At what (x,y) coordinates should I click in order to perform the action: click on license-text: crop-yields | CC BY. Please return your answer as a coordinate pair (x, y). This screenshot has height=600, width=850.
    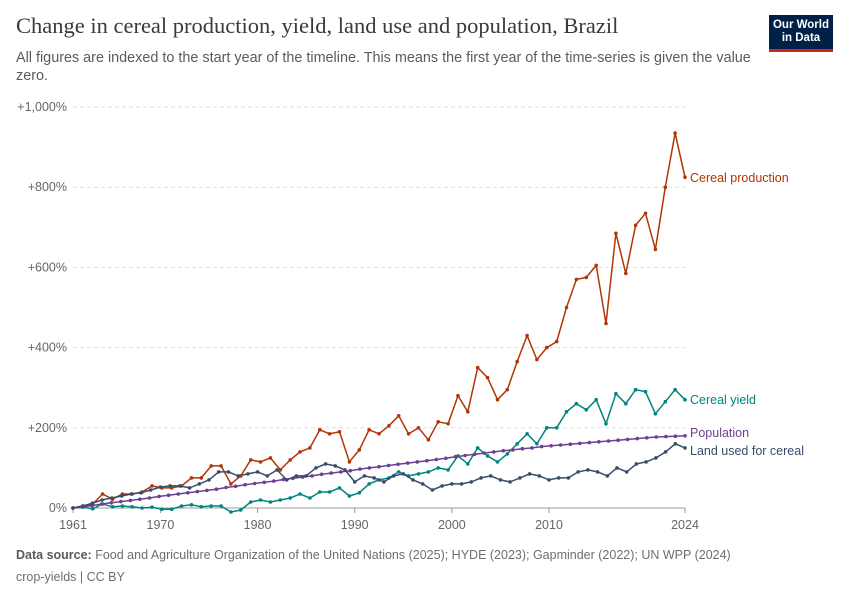
    Looking at the image, I should click on (70, 577).